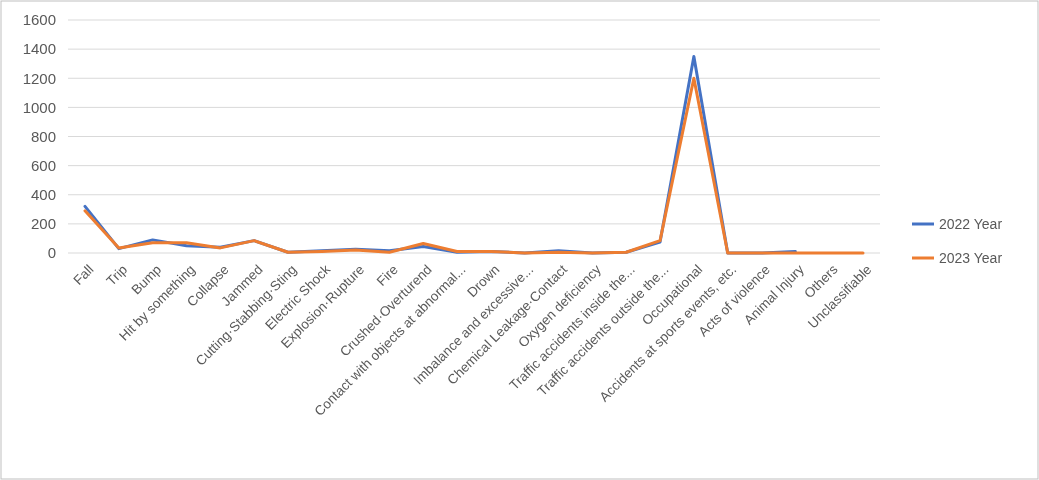 The image size is (1039, 480). What do you see at coordinates (43, 224) in the screenshot?
I see `y-tick-label: 200` at bounding box center [43, 224].